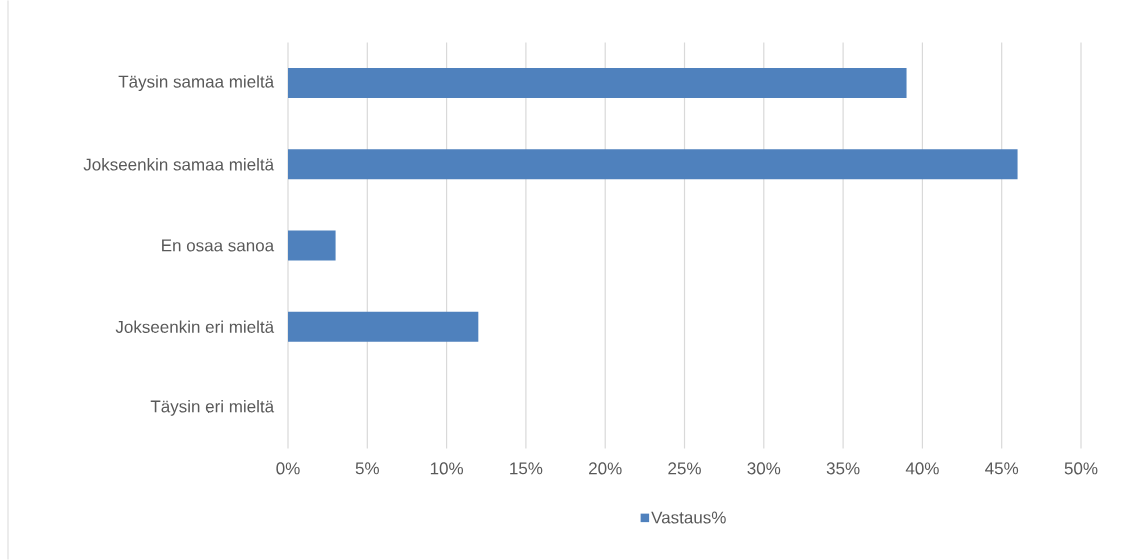 The height and width of the screenshot is (560, 1127). Describe the element at coordinates (605, 468) in the screenshot. I see `x-tick-label: 20%` at that location.